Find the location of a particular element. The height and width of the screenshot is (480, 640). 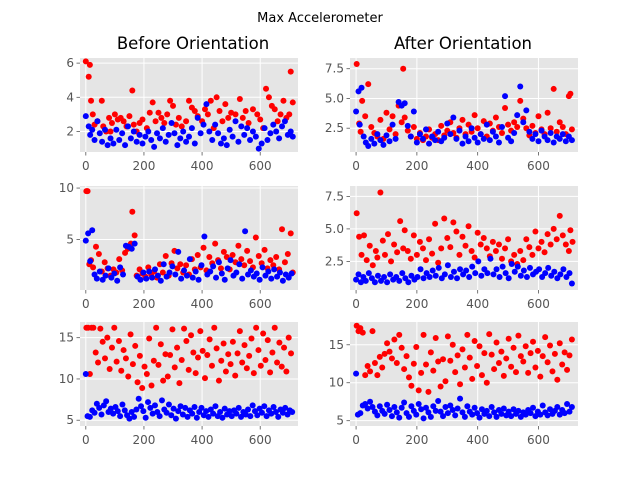

x-tick-label: 0 is located at coordinates (86, 304).